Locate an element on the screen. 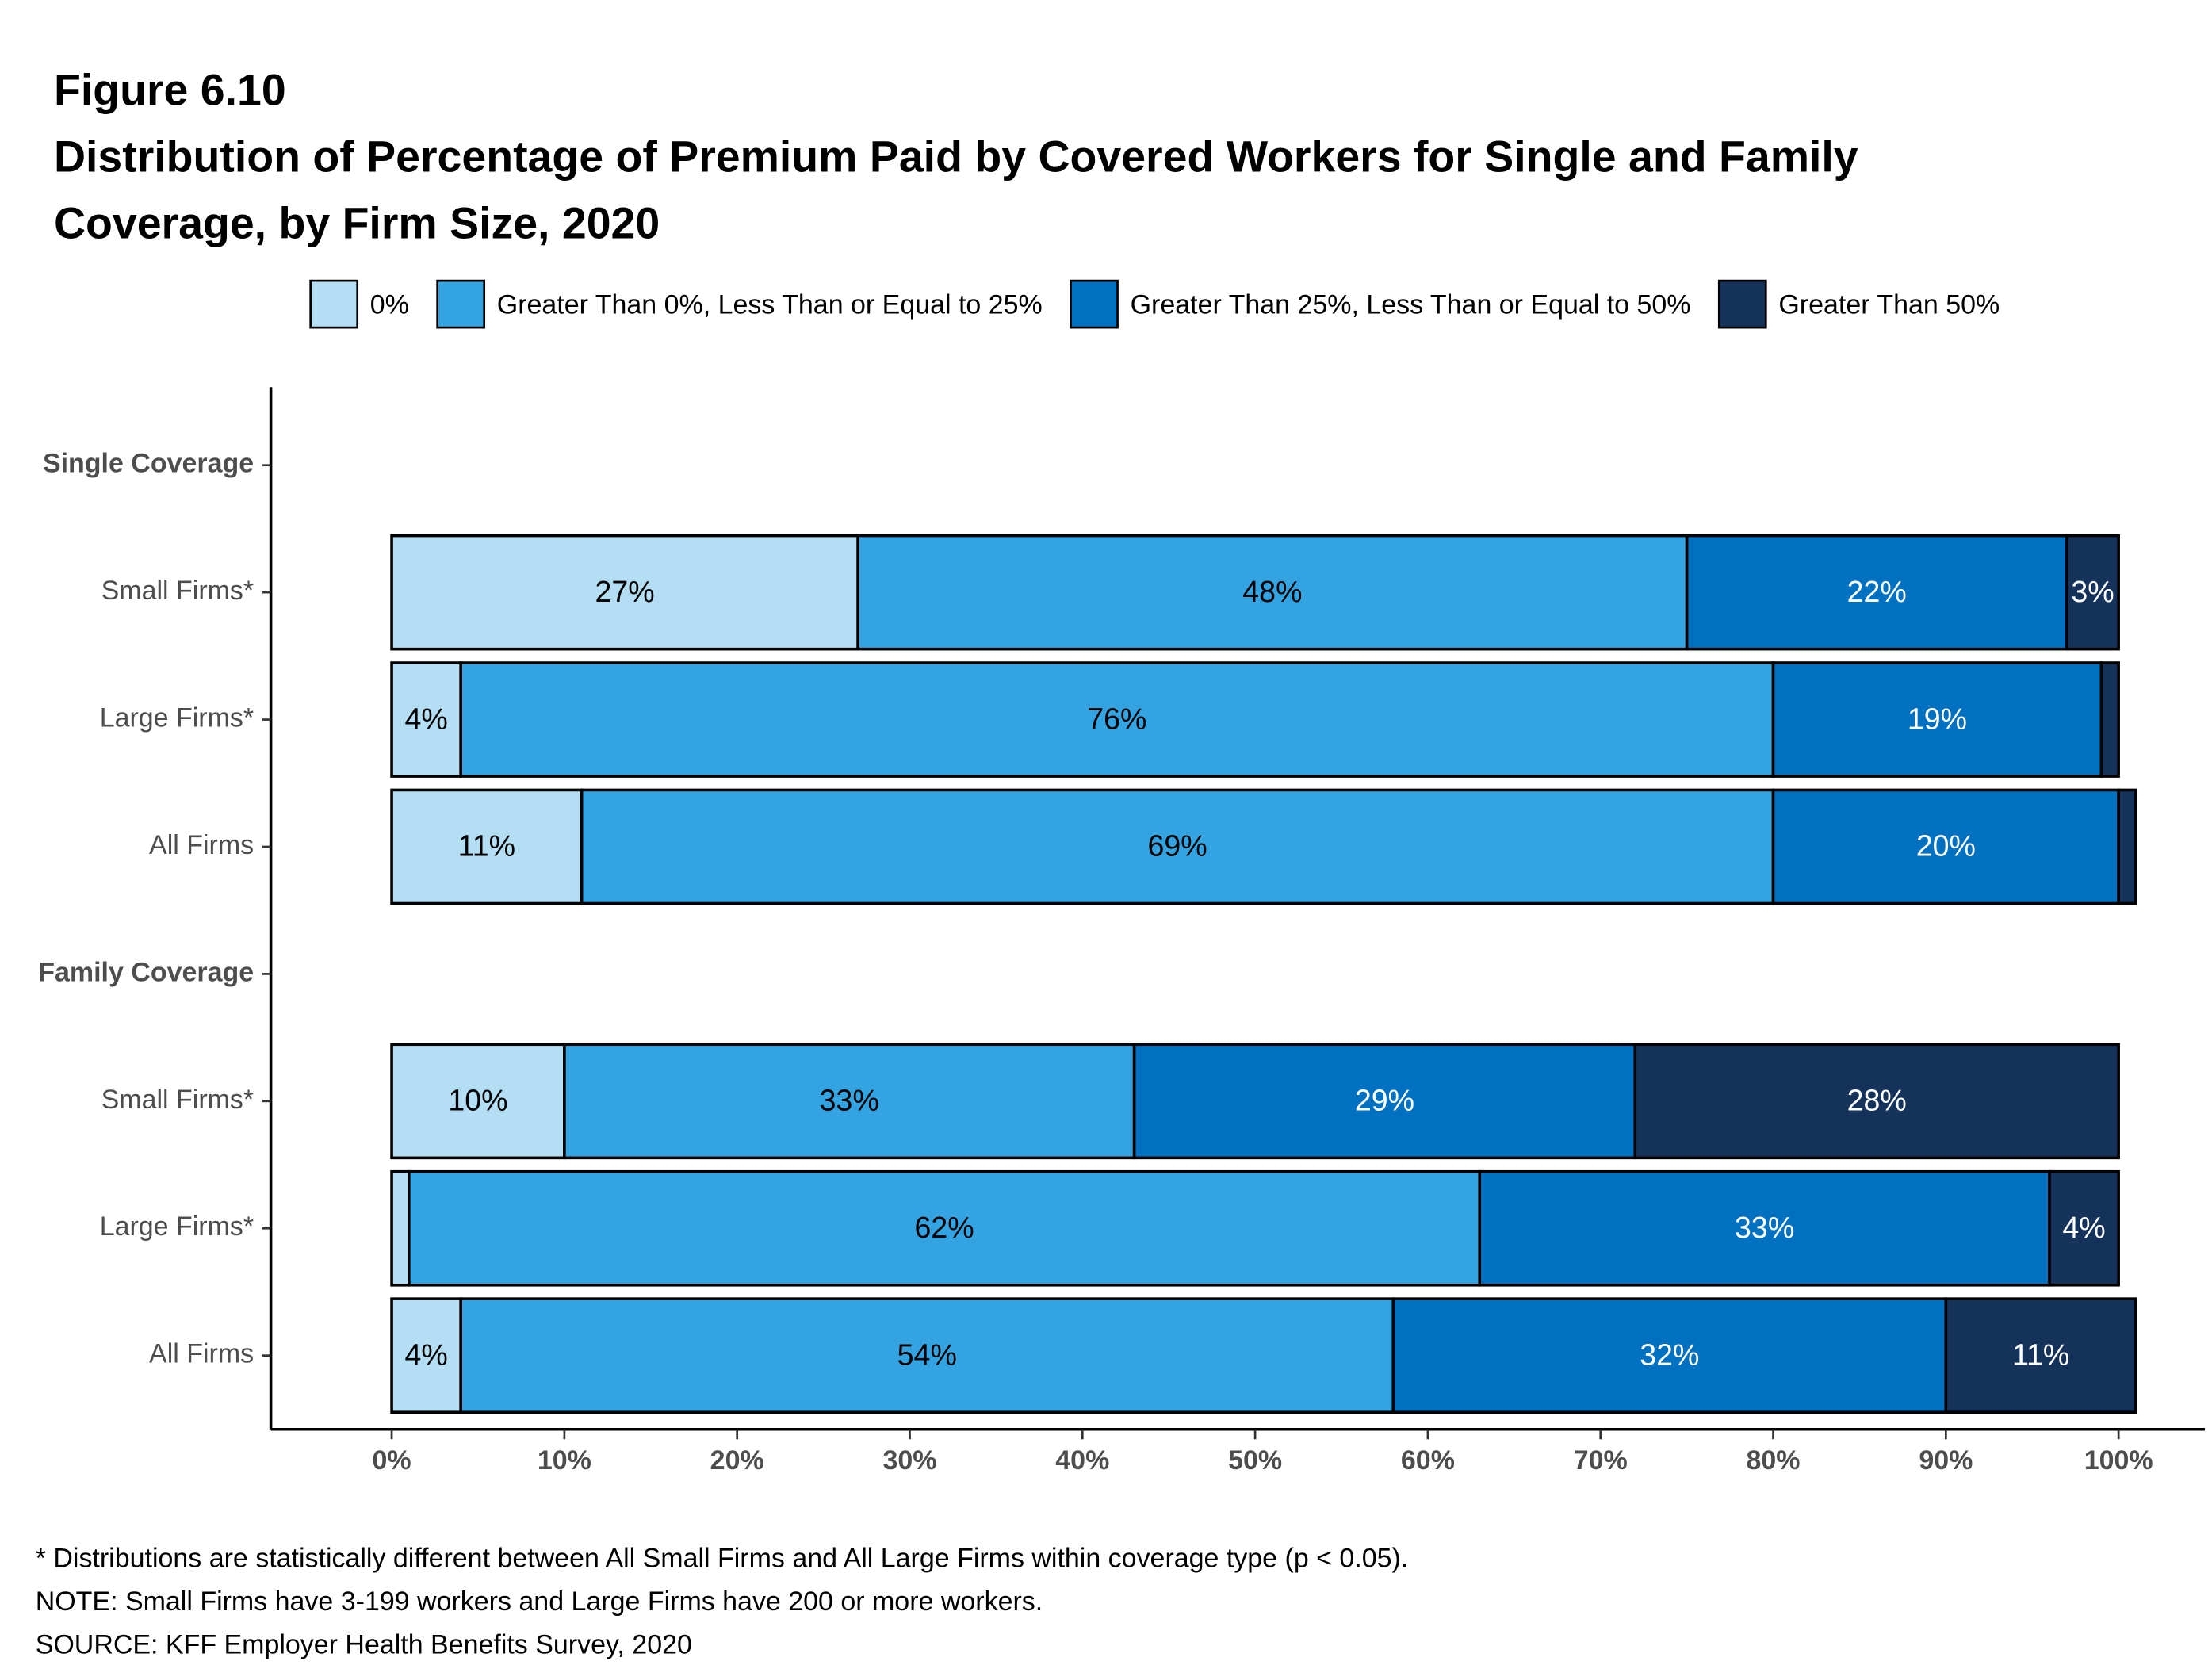 The height and width of the screenshot is (1665, 2212). value-label: 69% is located at coordinates (1177, 846).